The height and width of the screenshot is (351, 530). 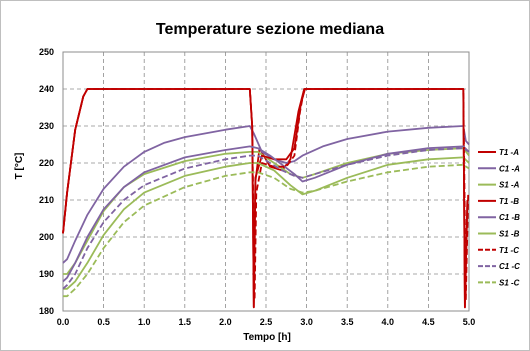 I want to click on legend-label: C1 -B, so click(x=509, y=217).